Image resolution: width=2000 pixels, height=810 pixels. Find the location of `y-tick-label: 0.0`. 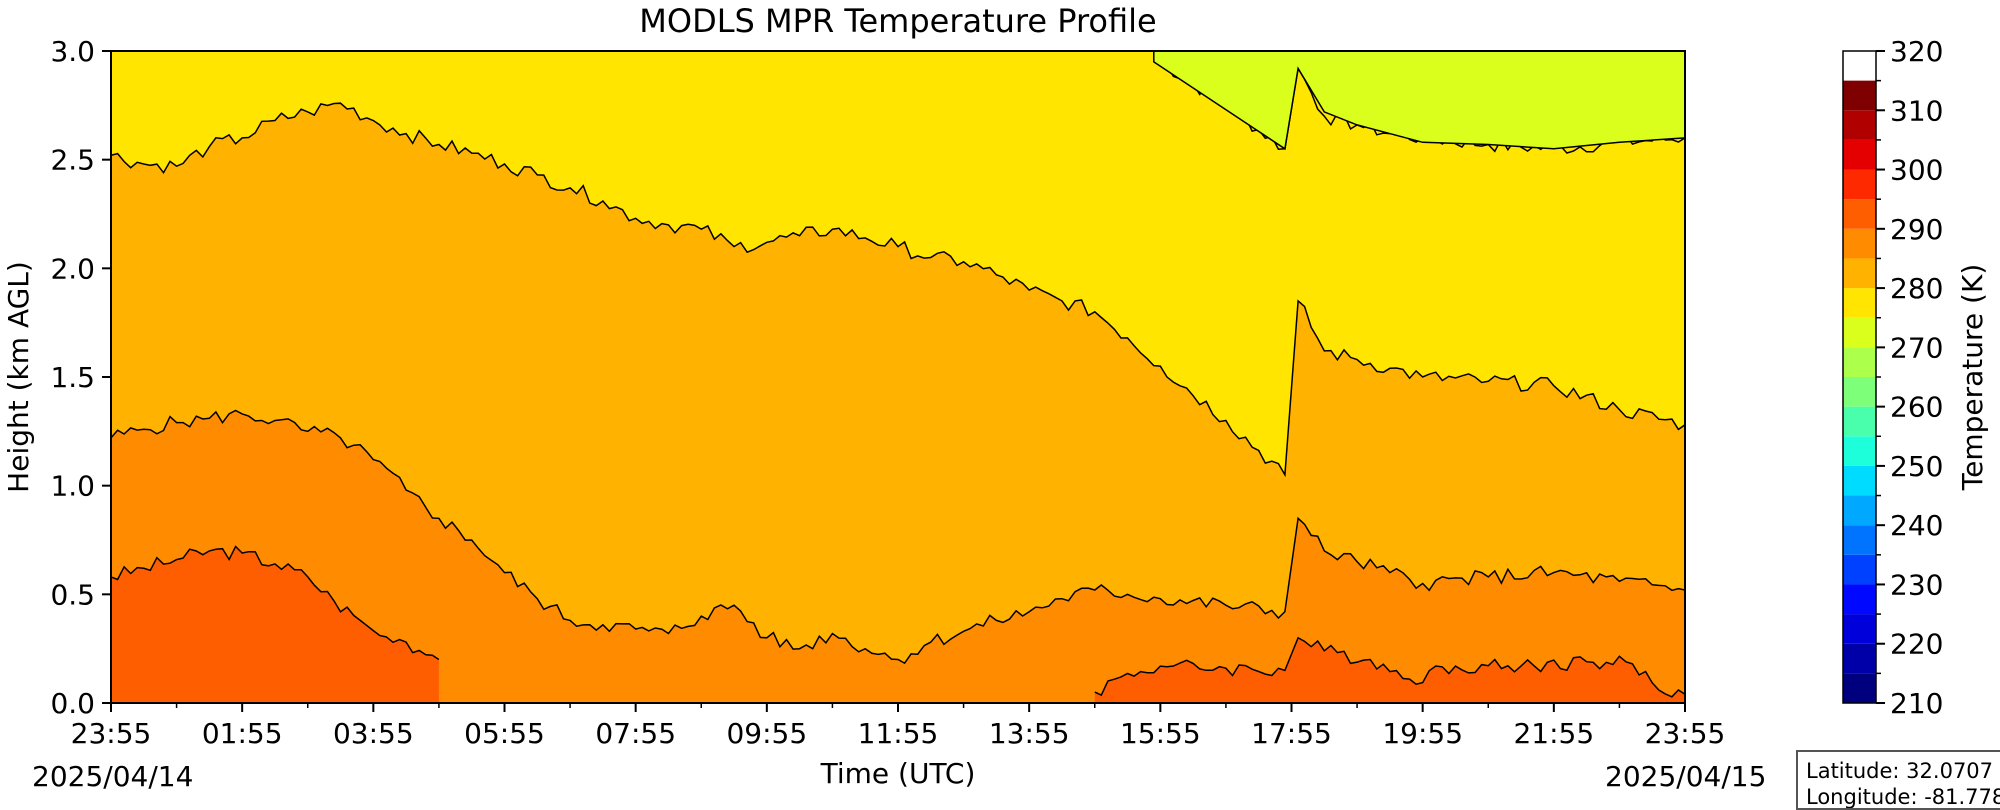

y-tick-label: 0.0 is located at coordinates (72, 703).